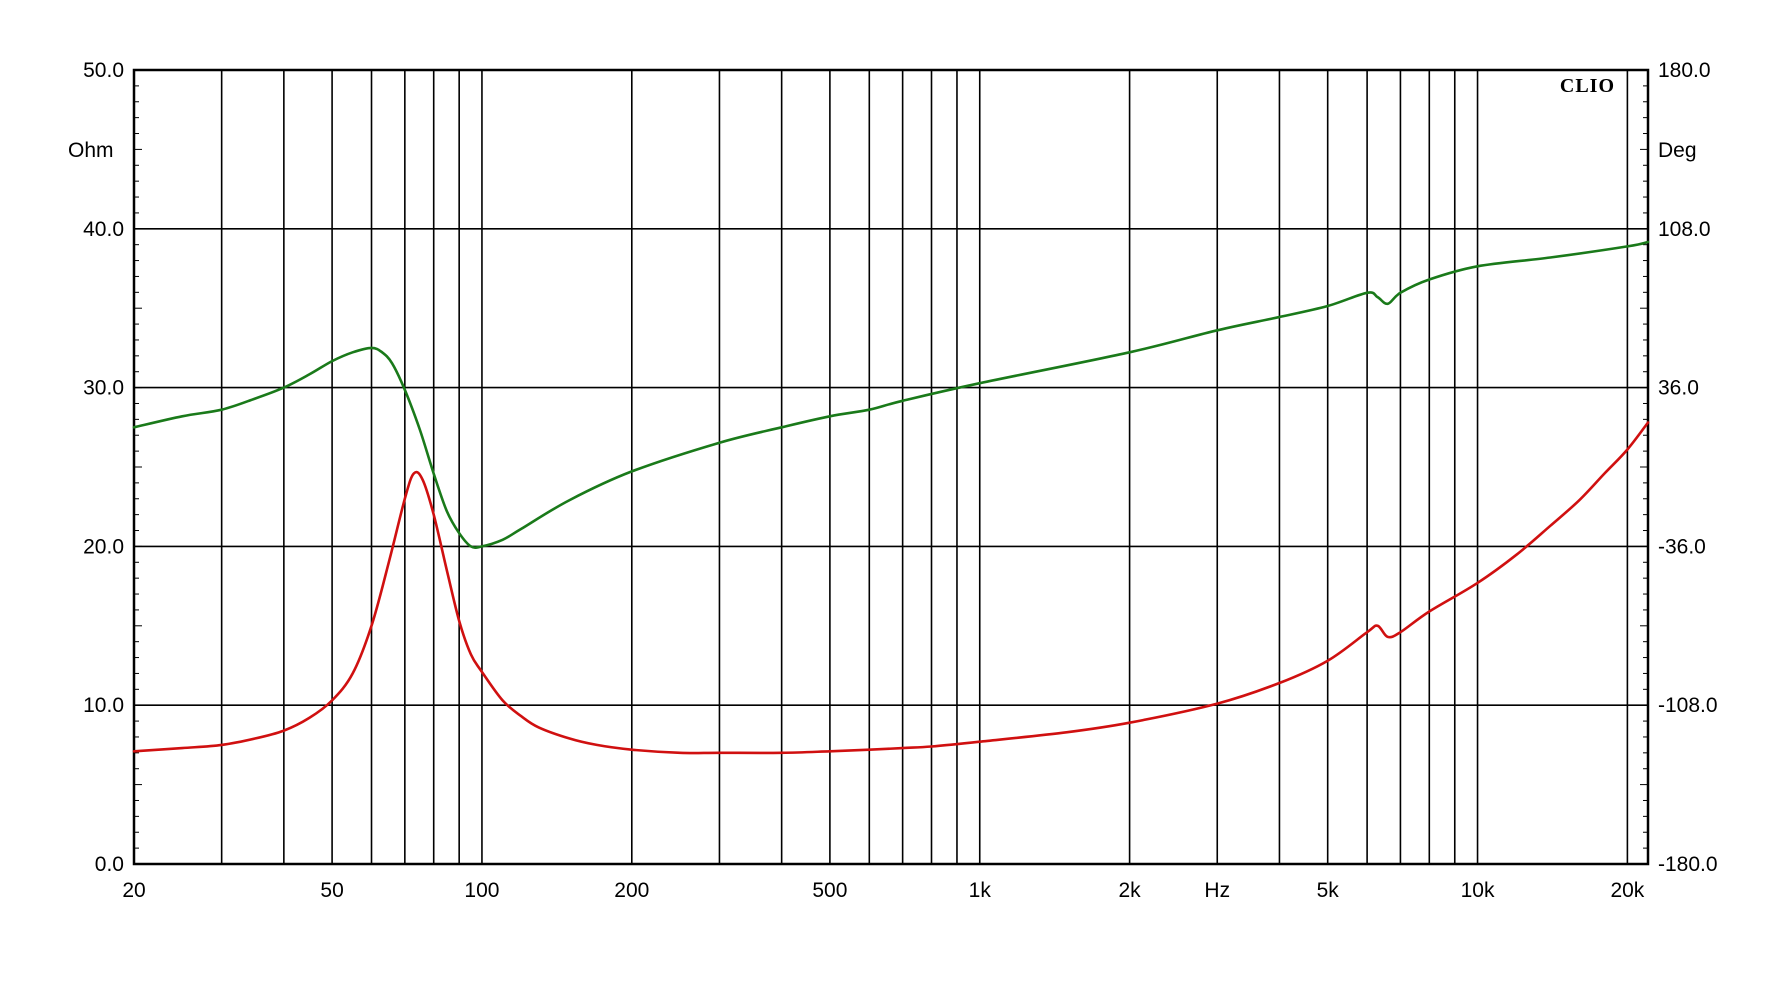 This screenshot has height=1001, width=1772. What do you see at coordinates (980, 890) in the screenshot?
I see `x-tick-label: 1k` at bounding box center [980, 890].